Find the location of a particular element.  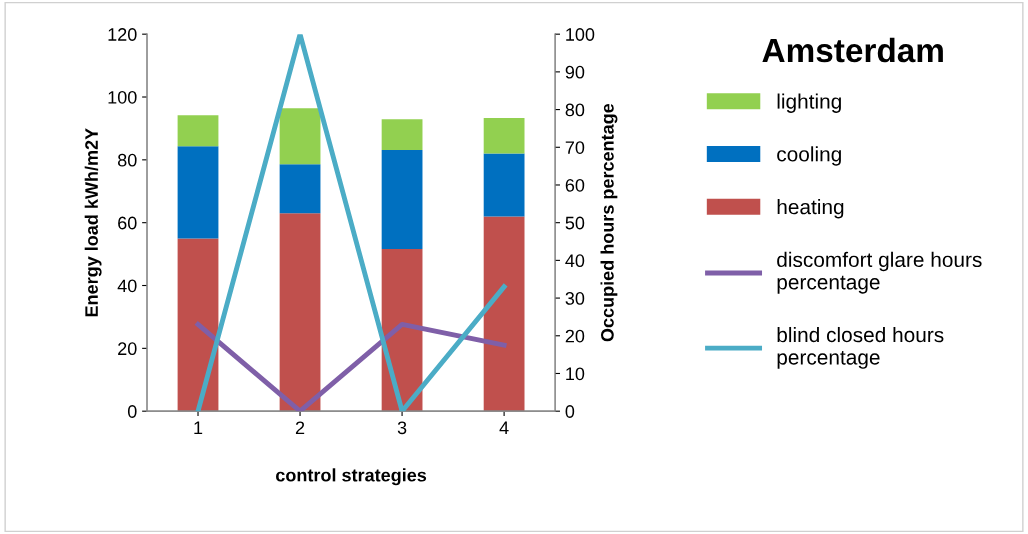

y-axis-title: Energy load kWh/m2Y is located at coordinates (93, 222).